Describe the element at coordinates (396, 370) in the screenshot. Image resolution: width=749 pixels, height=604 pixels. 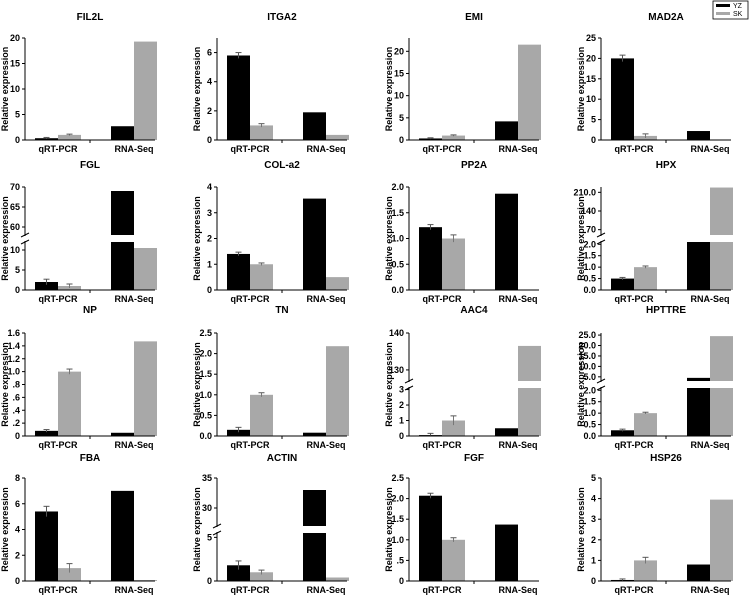
I see `y-tick-label: 130` at that location.